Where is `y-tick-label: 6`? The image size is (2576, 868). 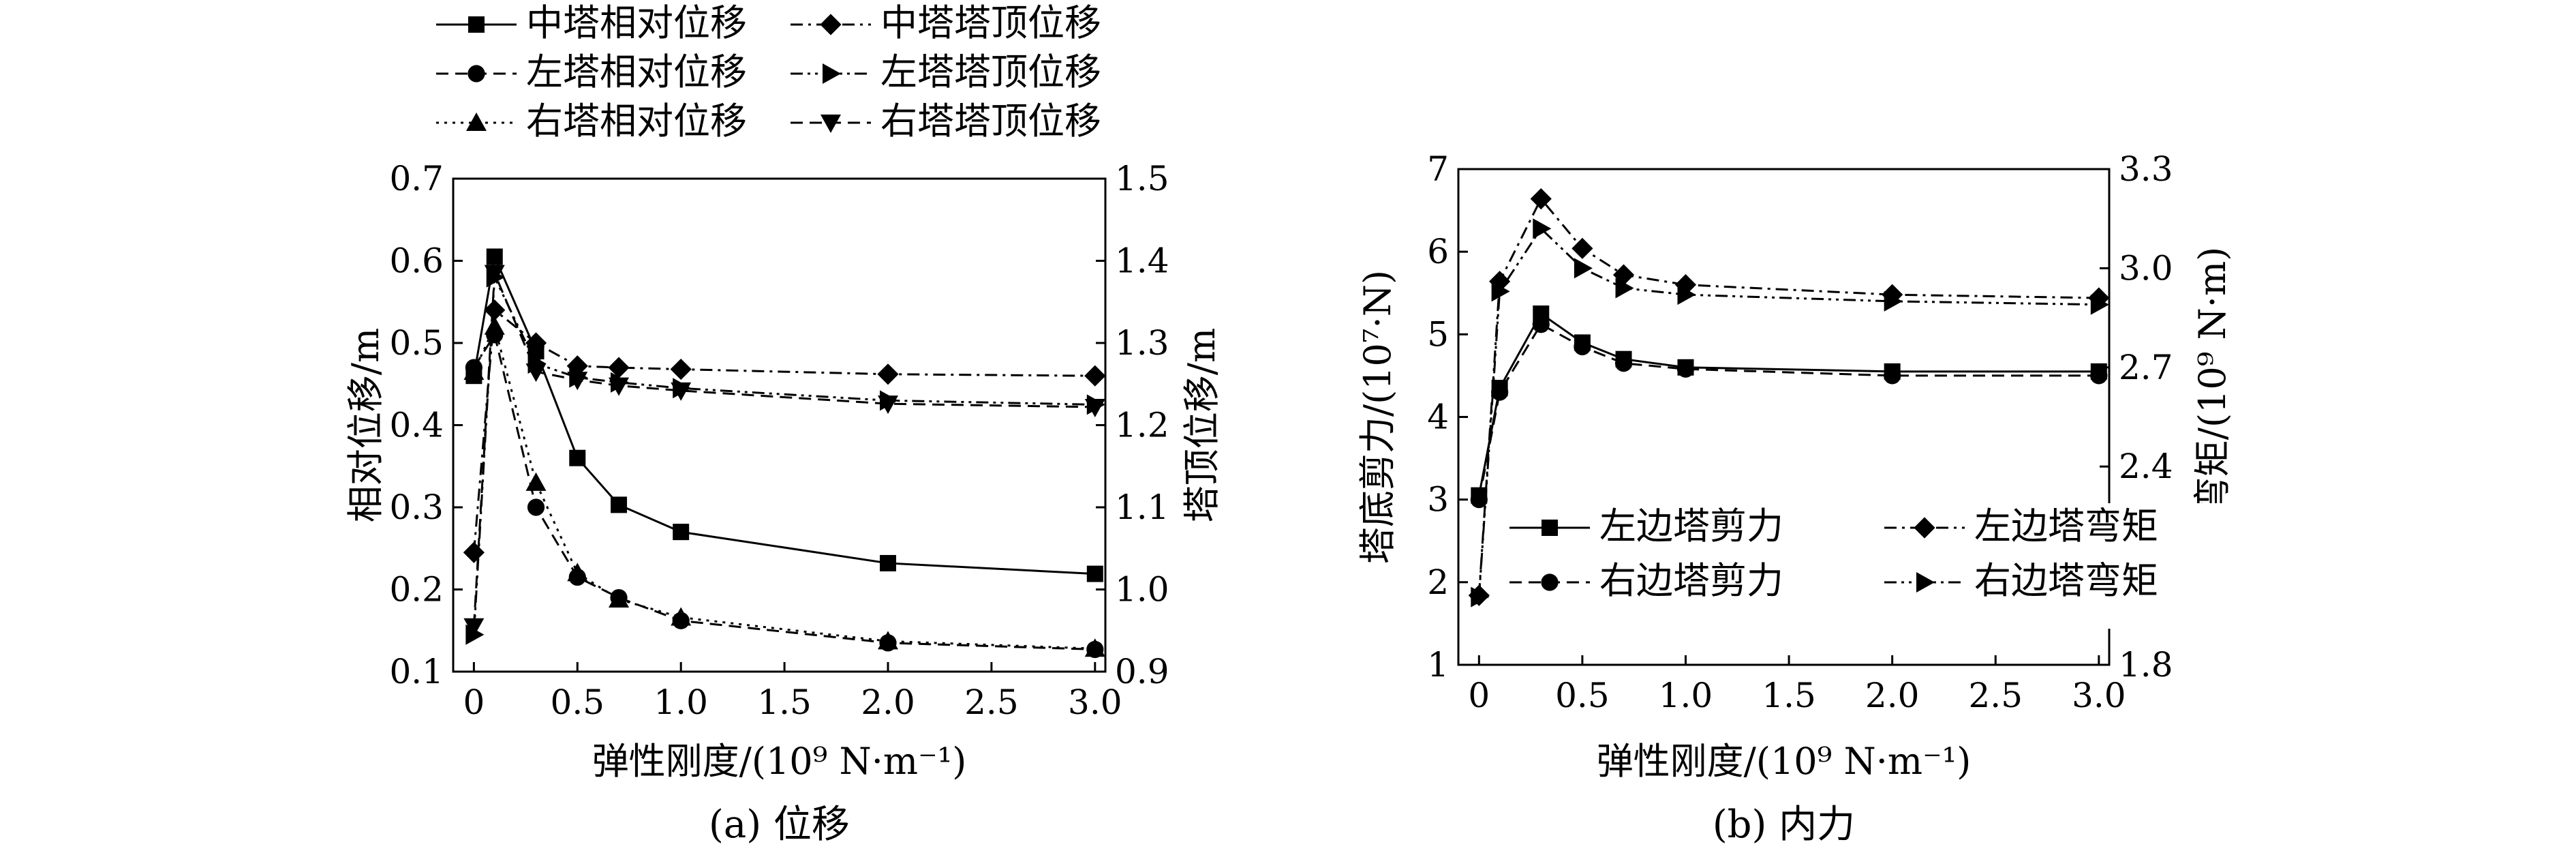
y-tick-label: 6 is located at coordinates (1438, 252).